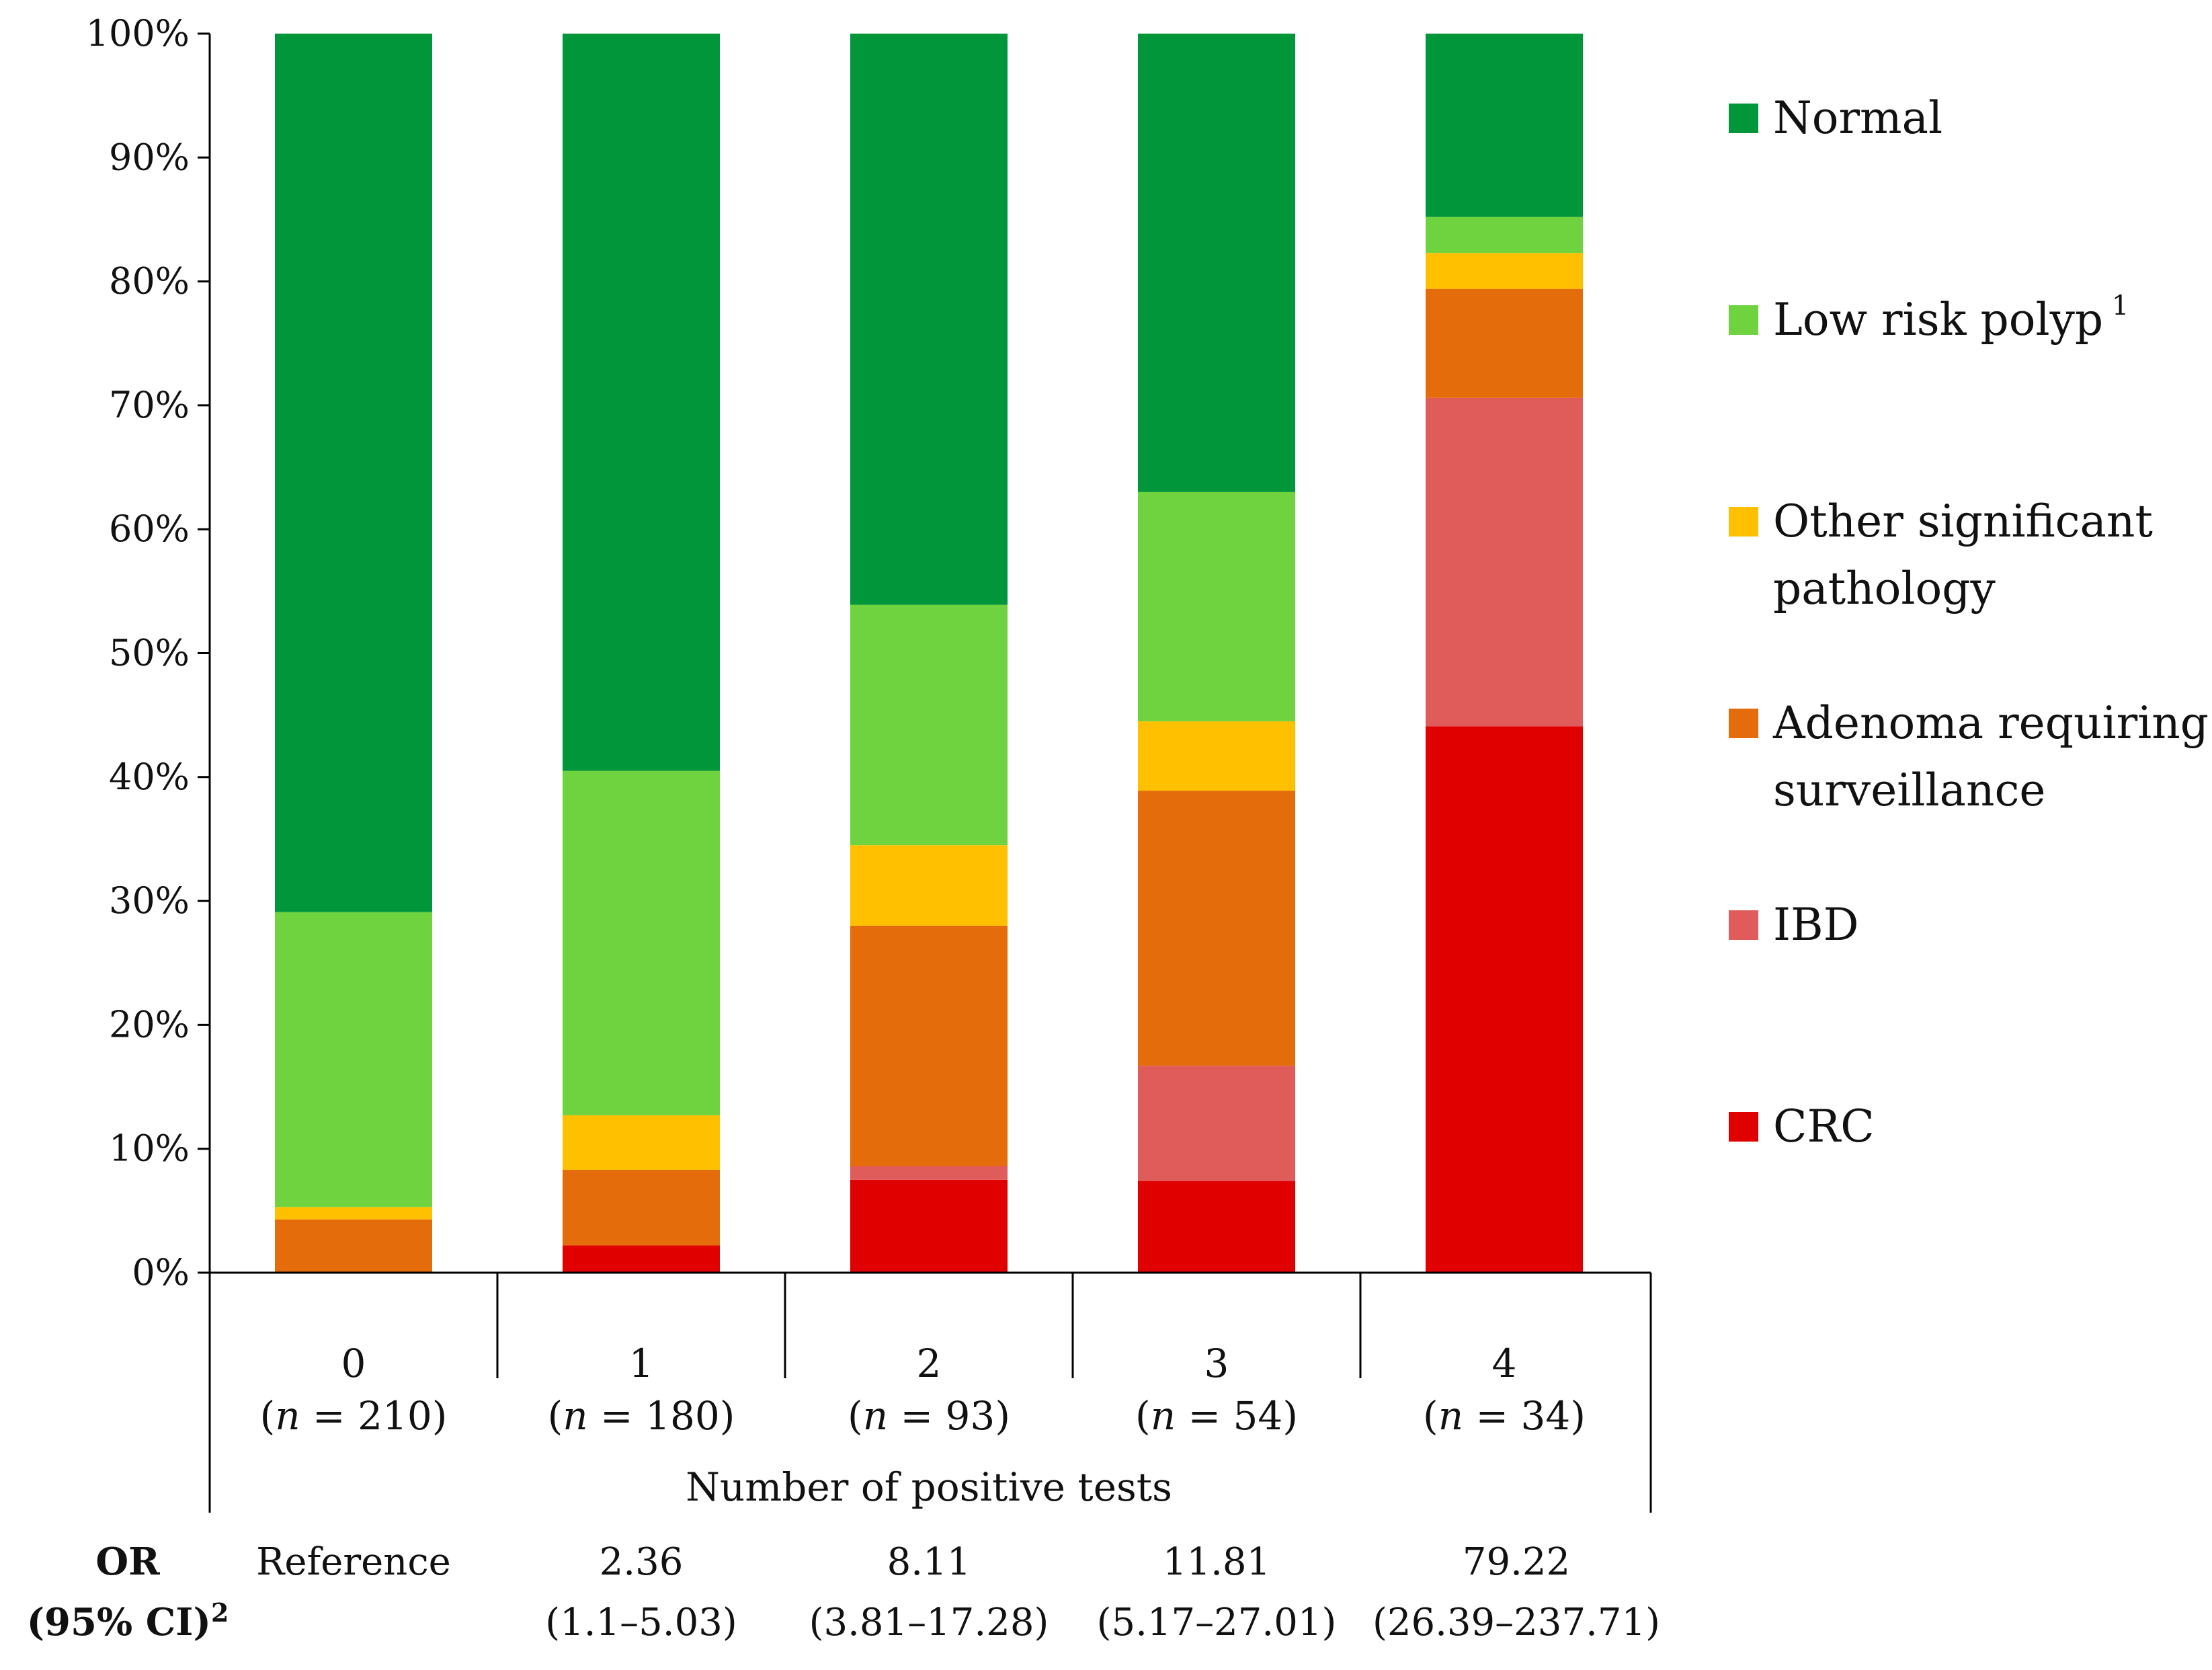 The height and width of the screenshot is (1670, 2212). What do you see at coordinates (353, 1363) in the screenshot?
I see `x-category-label: 0` at bounding box center [353, 1363].